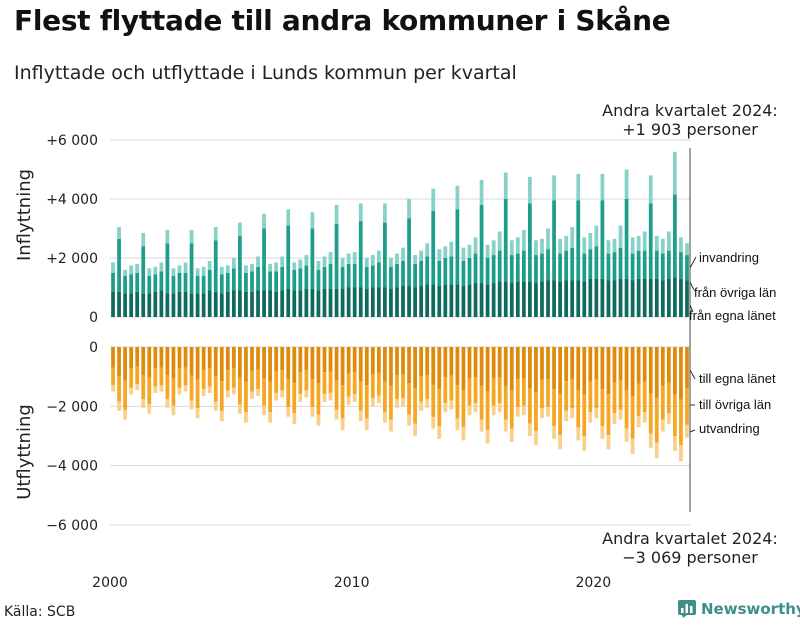  I want to click on till-egna-lanet-leader, so click(692, 374).